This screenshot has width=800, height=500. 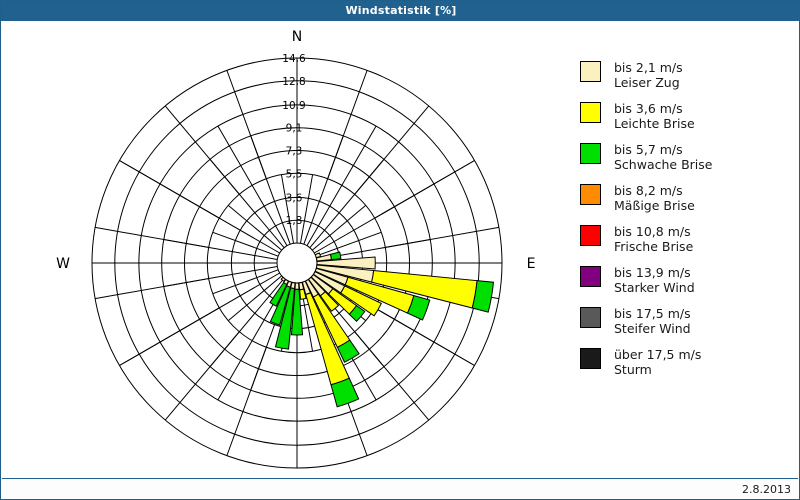 What do you see at coordinates (654, 246) in the screenshot?
I see `legend-beaufort-name: Frische Brise` at bounding box center [654, 246].